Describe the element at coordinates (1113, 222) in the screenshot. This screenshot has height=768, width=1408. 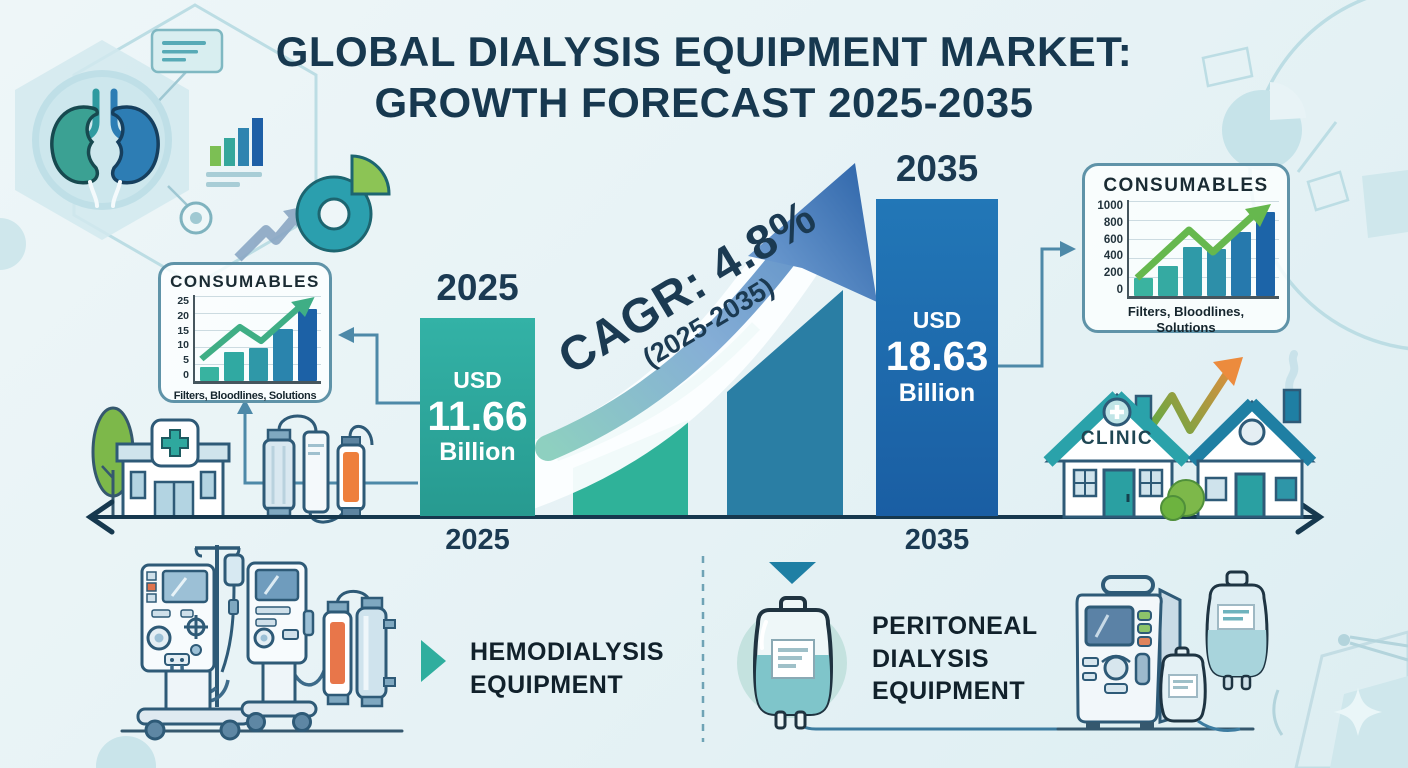
I see `tick-label: 800` at that location.